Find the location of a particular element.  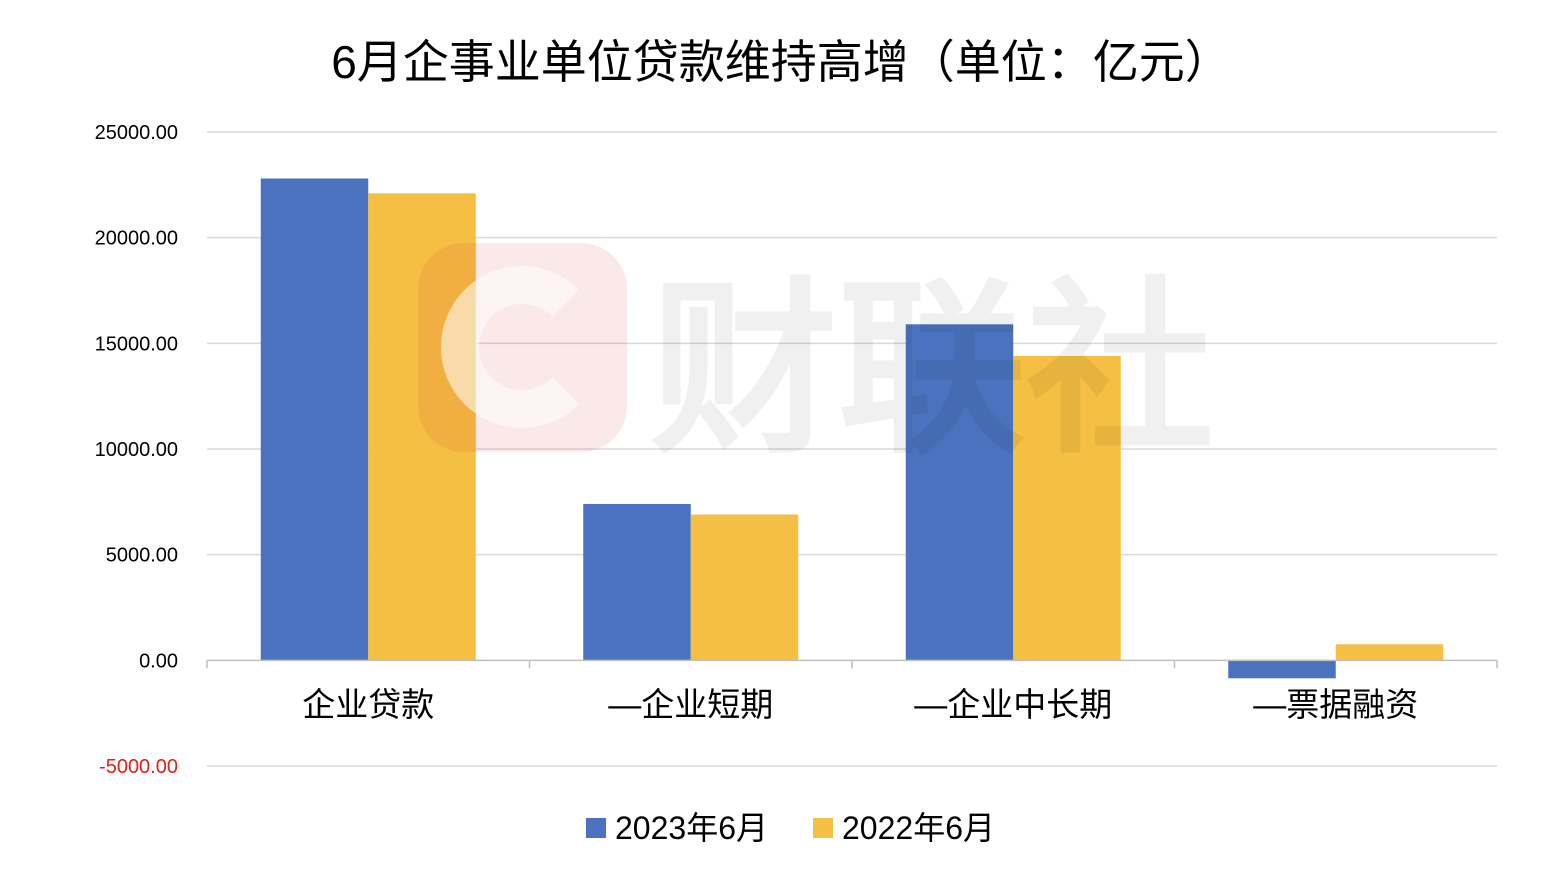

x-axis is located at coordinates (852, 664).